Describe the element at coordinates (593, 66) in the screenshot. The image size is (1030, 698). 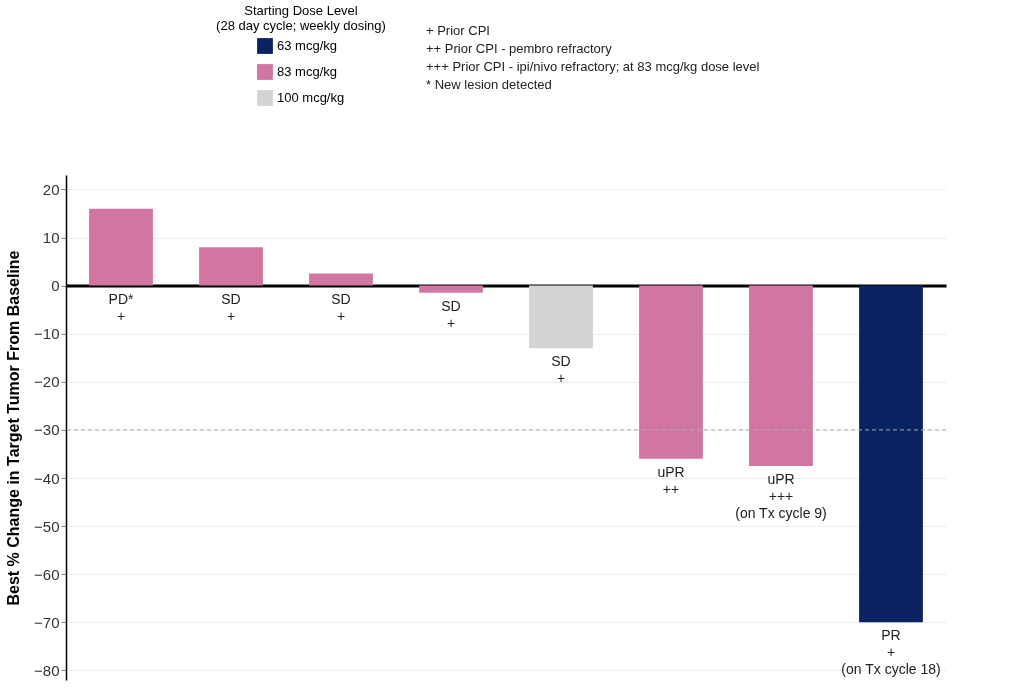
I see `text: +++ Prior CPI - ipi/nivo refractory; at 83 mcg/kg dose level` at that location.